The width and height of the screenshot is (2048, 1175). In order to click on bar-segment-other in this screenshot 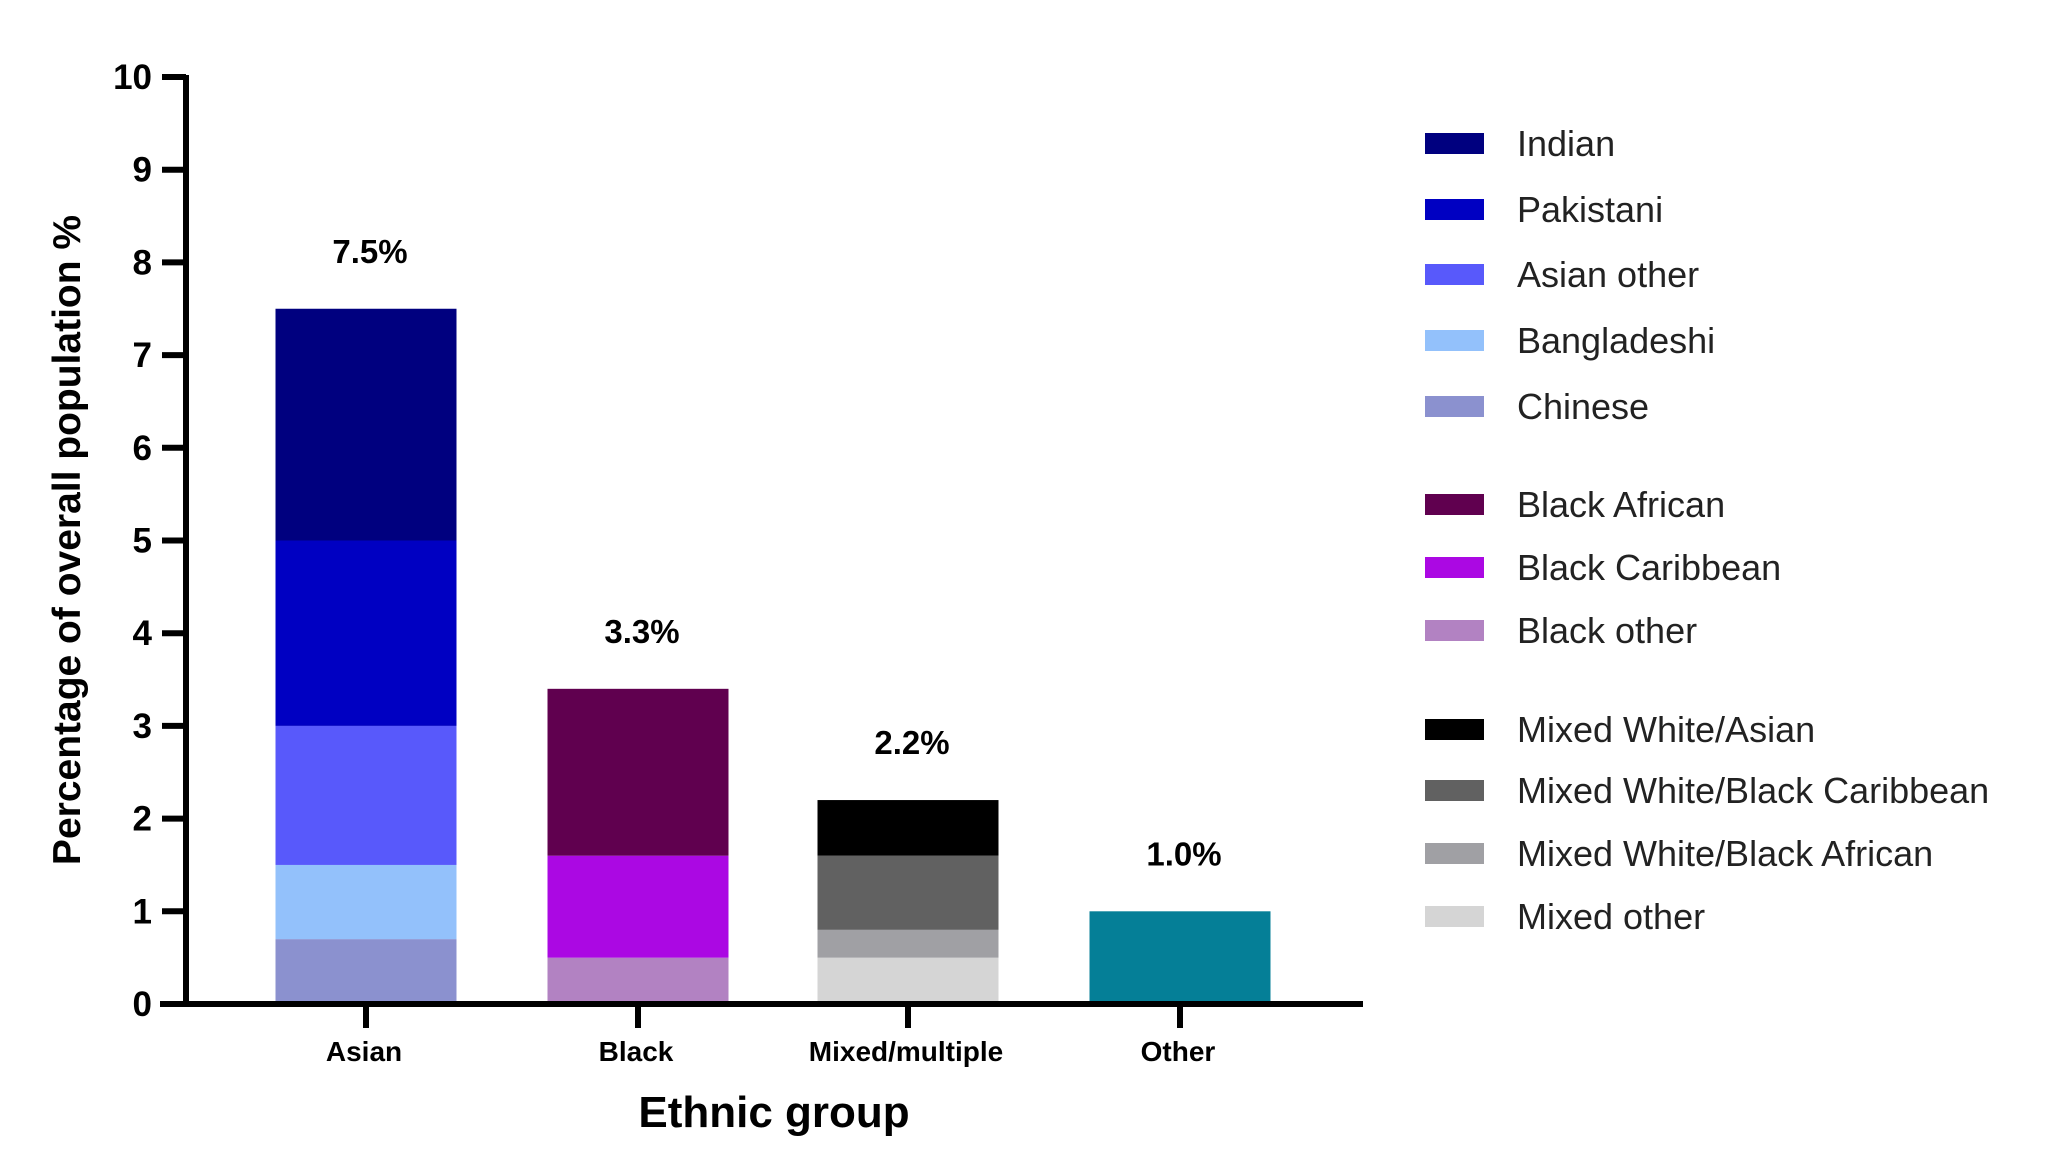, I will do `click(1180, 957)`.